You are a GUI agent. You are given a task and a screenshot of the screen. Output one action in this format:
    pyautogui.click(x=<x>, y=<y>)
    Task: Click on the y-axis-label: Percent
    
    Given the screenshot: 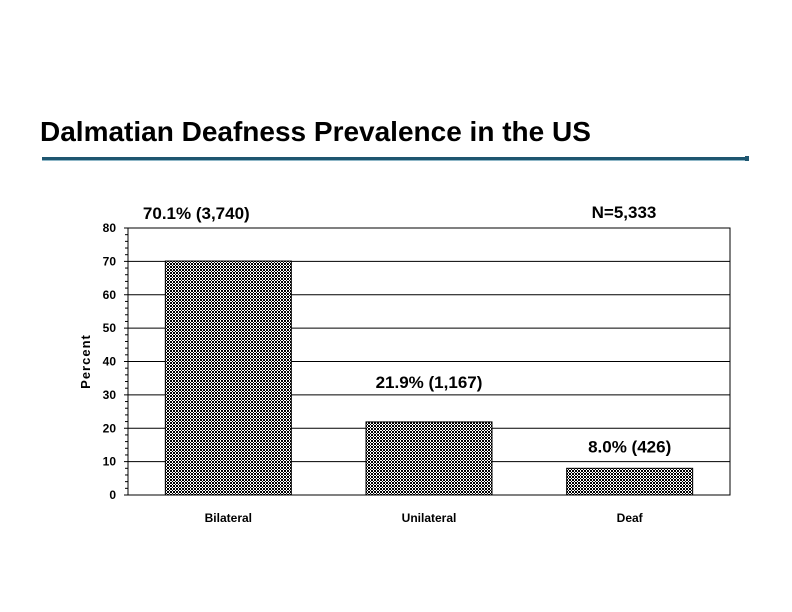 What is the action you would take?
    pyautogui.click(x=85, y=361)
    